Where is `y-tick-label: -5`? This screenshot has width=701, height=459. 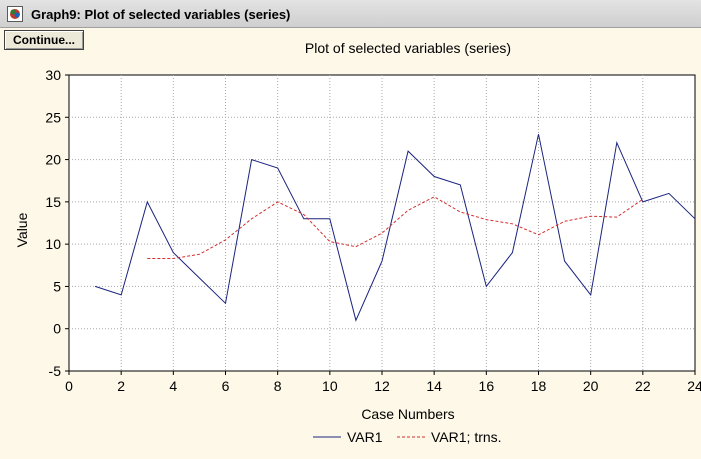 y-tick-label: -5 is located at coordinates (55, 371).